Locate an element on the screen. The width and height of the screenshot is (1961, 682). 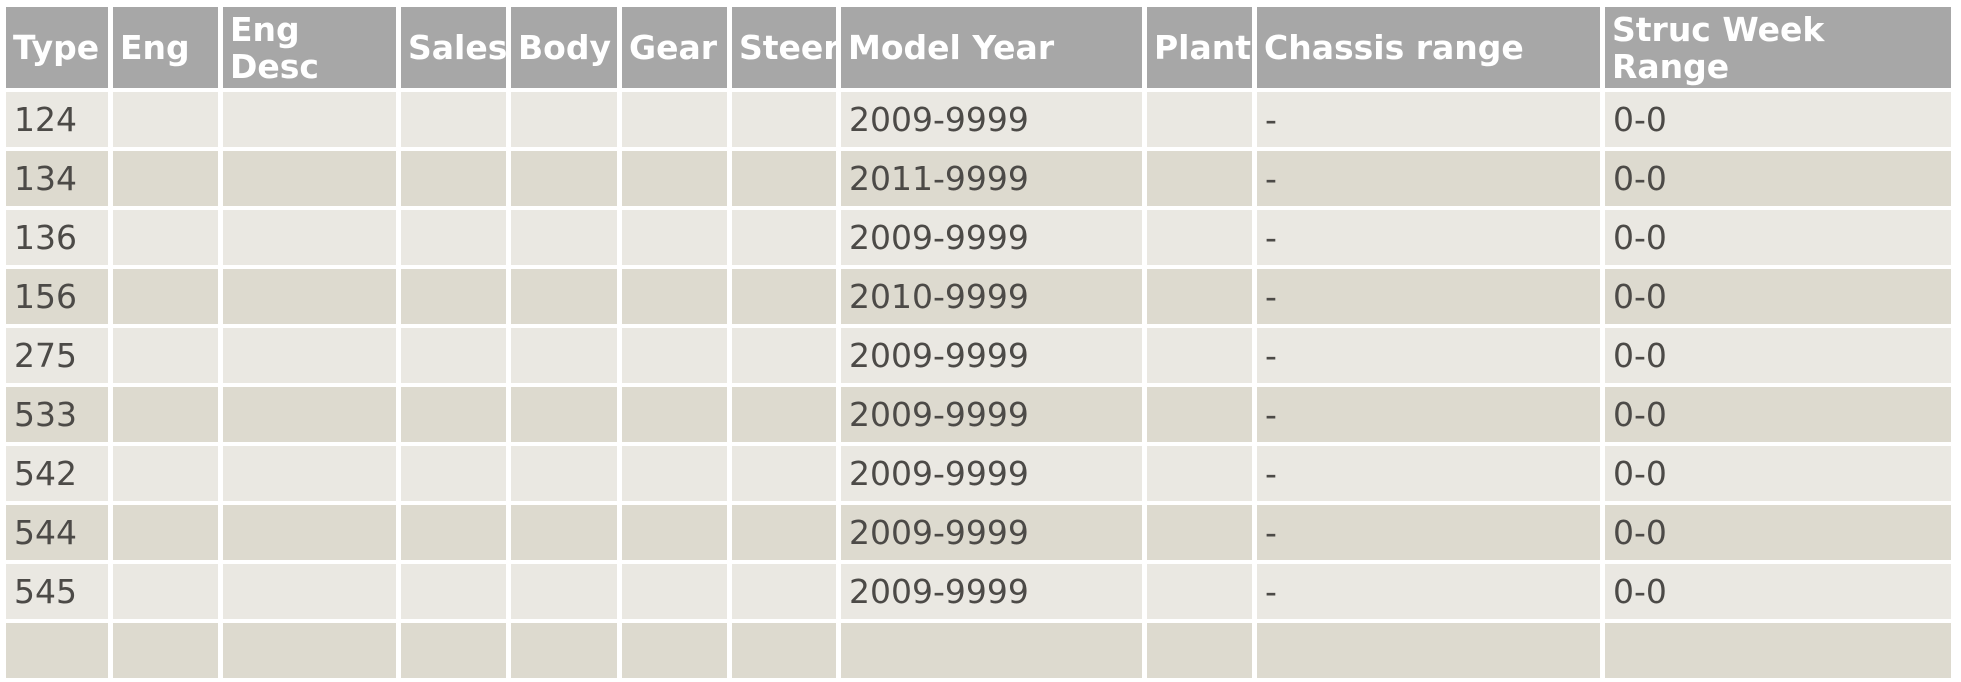
table-row: 542 2009-9999 -0-0 is located at coordinates (978, 473).